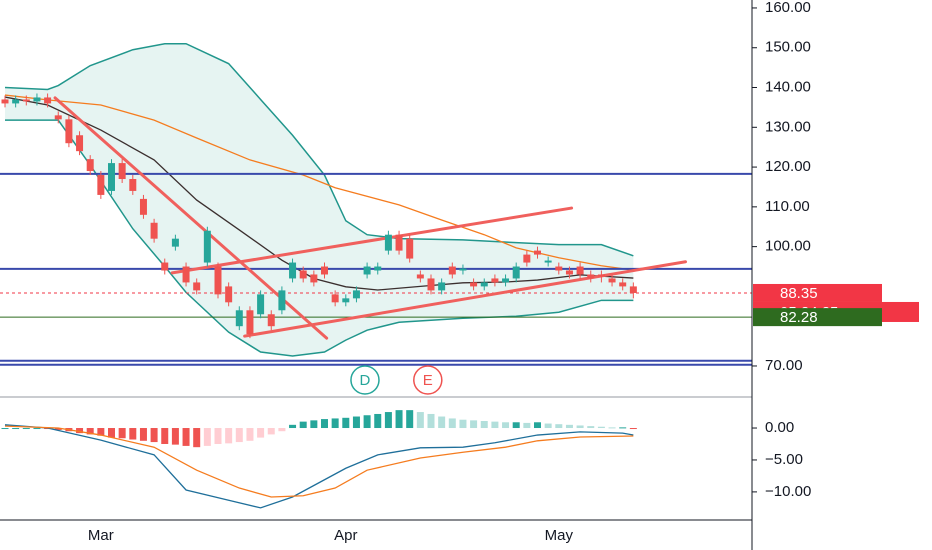  I want to click on price-label-box, so click(817, 292).